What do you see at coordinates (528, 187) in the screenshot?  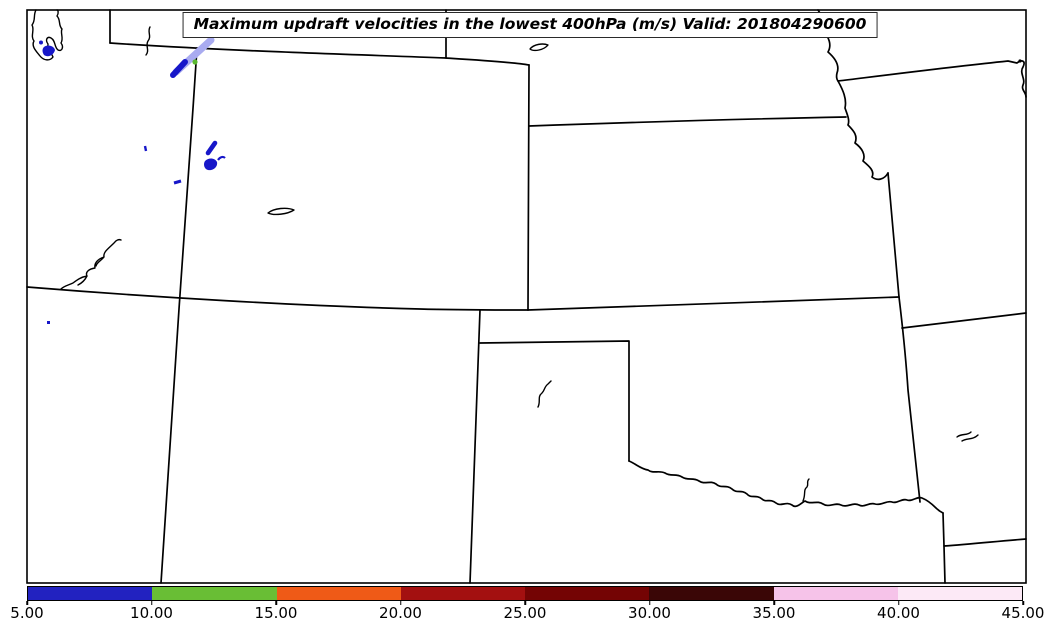 I see `border-colorado-east` at bounding box center [528, 187].